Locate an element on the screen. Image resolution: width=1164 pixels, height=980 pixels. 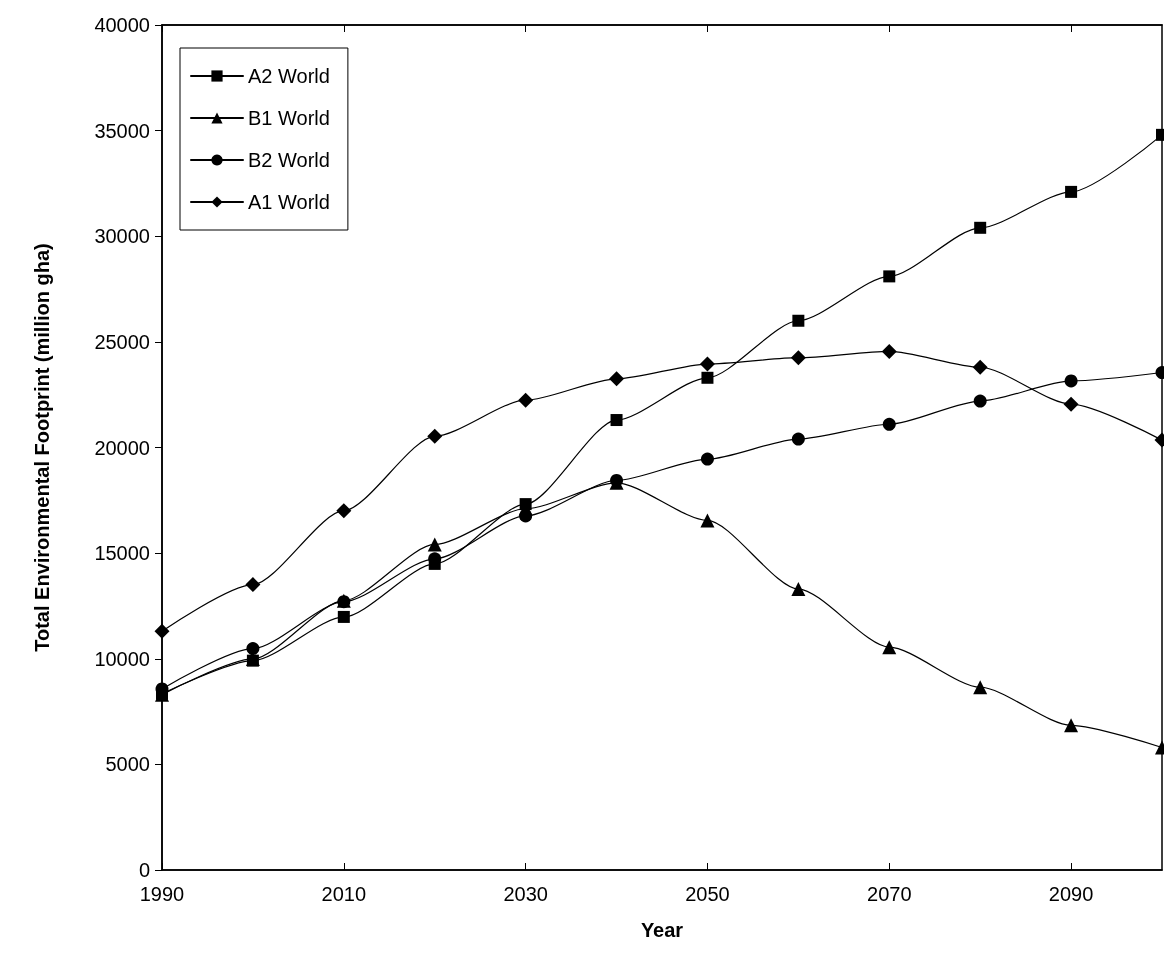
x-tick-label: 2070 is located at coordinates (889, 894).